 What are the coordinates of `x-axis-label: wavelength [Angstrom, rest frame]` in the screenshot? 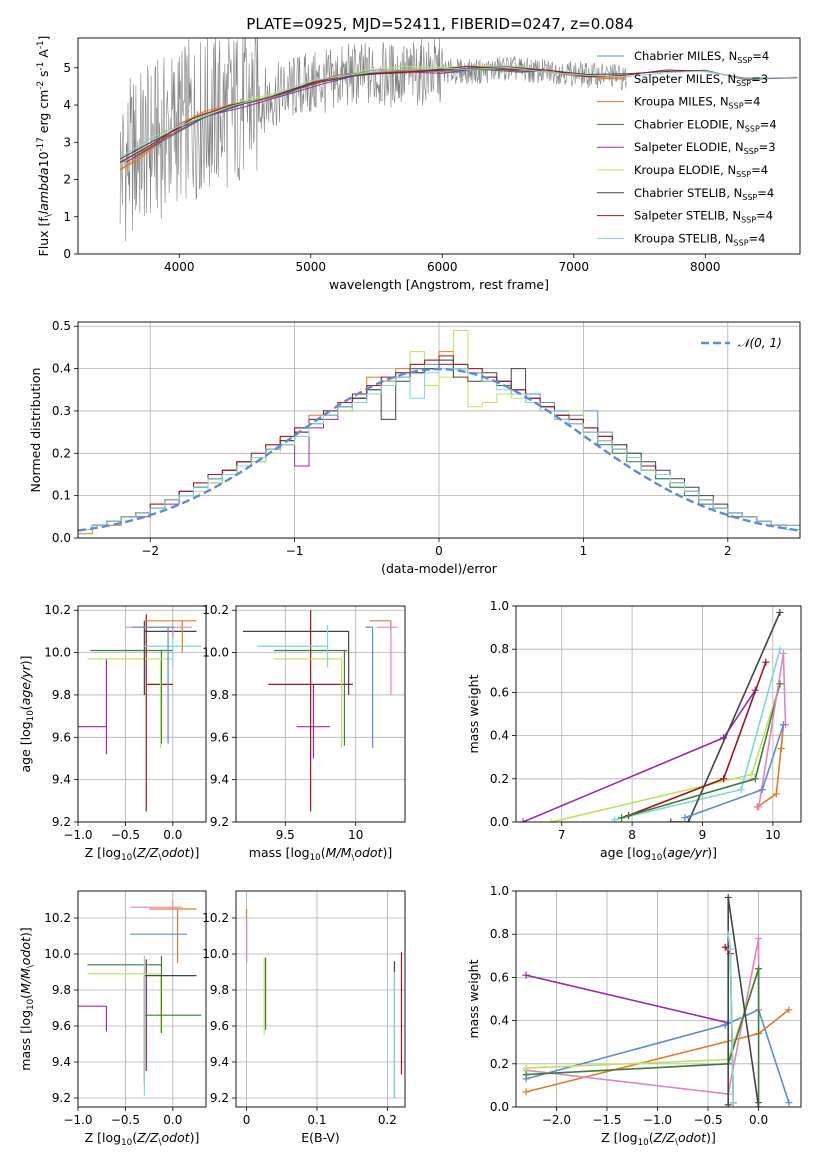 It's located at (439, 284).